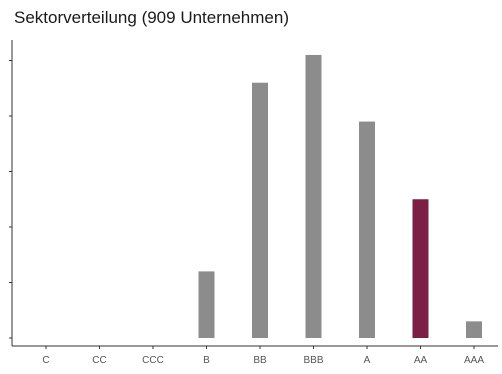  What do you see at coordinates (421, 360) in the screenshot?
I see `x-tick-label-aa: AA` at bounding box center [421, 360].